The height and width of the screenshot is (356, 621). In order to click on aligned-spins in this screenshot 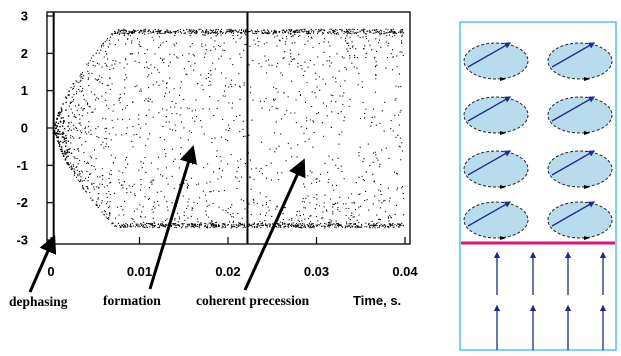, I will do `click(550, 300)`.